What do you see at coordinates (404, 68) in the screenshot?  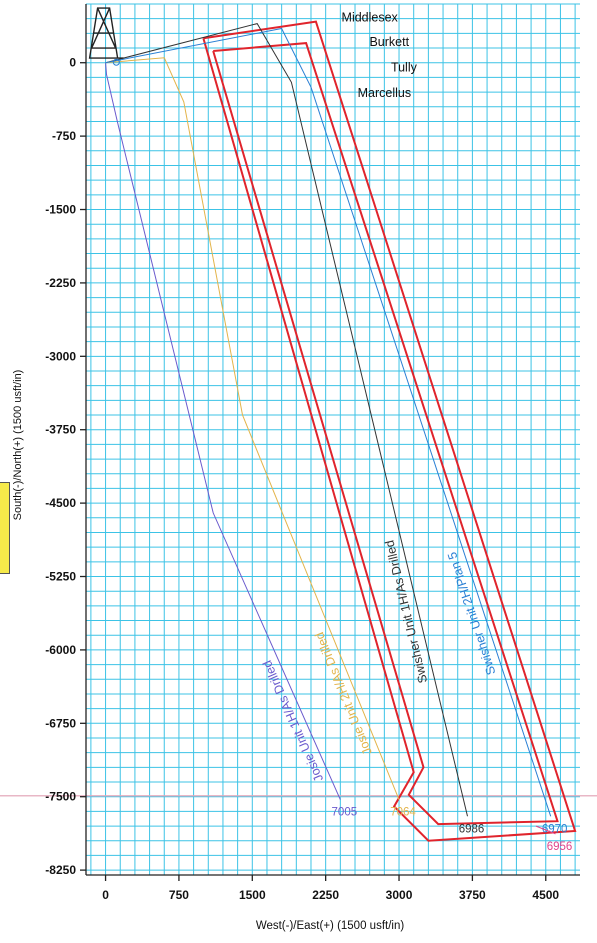 I see `formation-label: Tully` at bounding box center [404, 68].